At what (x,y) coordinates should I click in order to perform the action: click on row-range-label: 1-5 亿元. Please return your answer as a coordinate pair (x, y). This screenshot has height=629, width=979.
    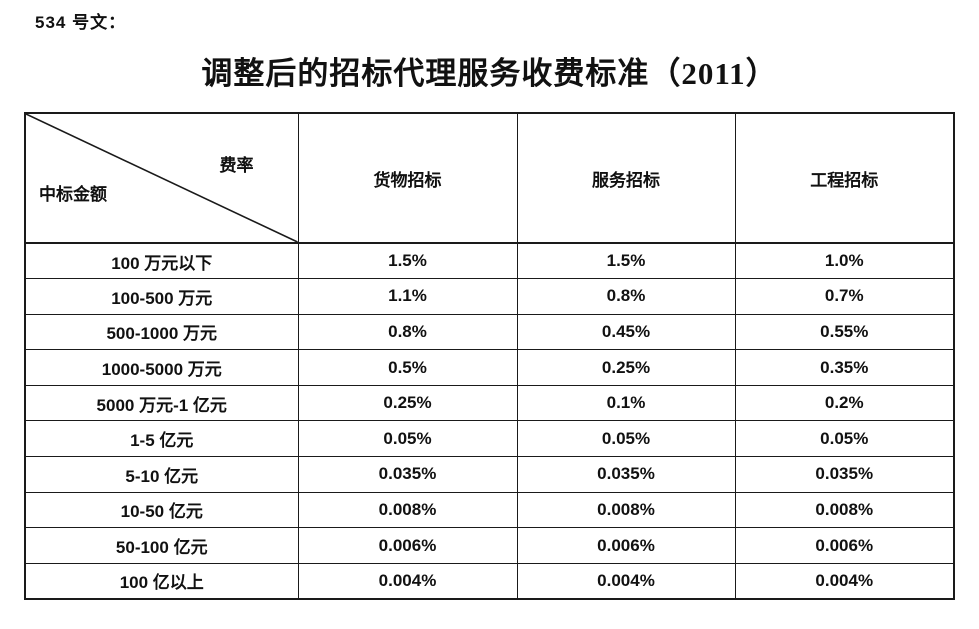
    Looking at the image, I should click on (161, 439).